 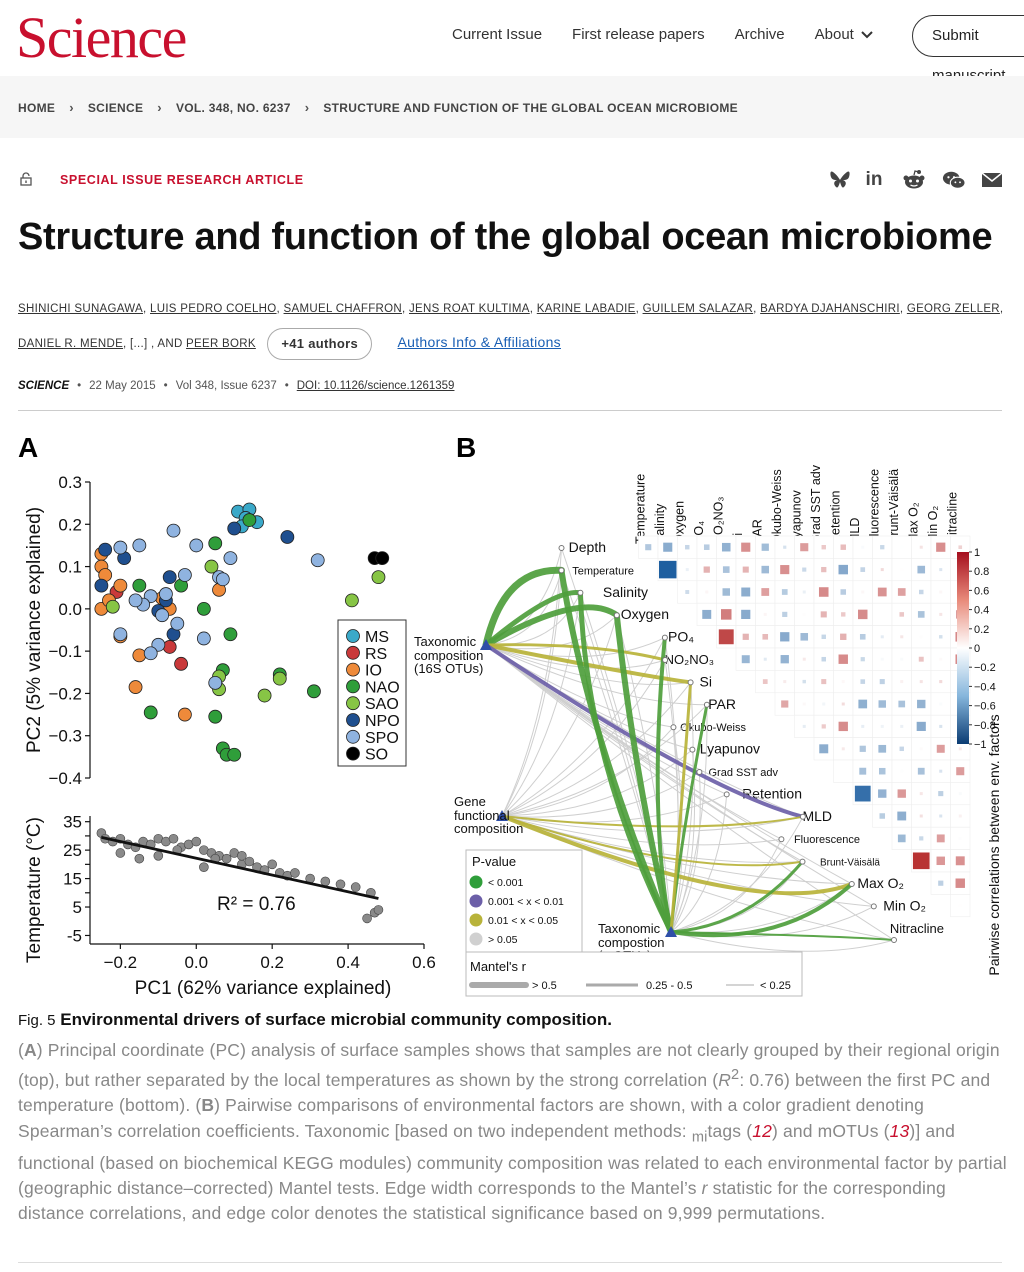 I want to click on legend-label: SO, so click(x=376, y=755).